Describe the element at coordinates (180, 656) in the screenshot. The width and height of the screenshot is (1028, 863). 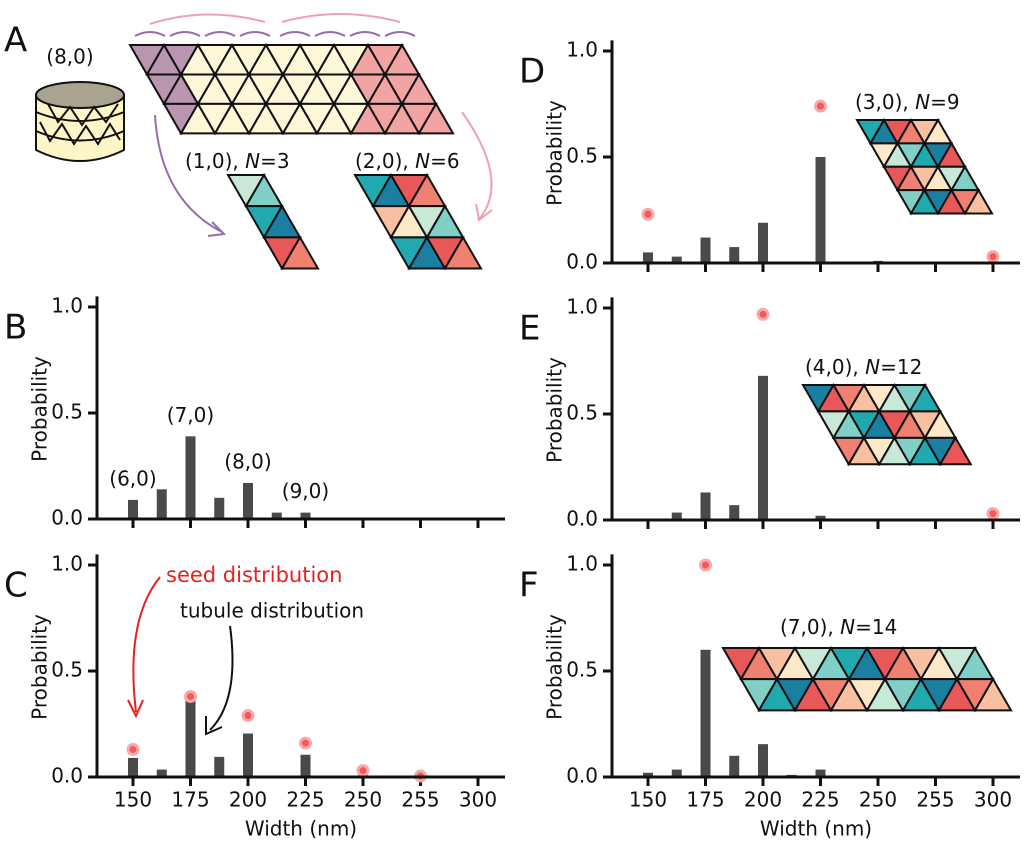
I see `c-annotation-arrows` at that location.